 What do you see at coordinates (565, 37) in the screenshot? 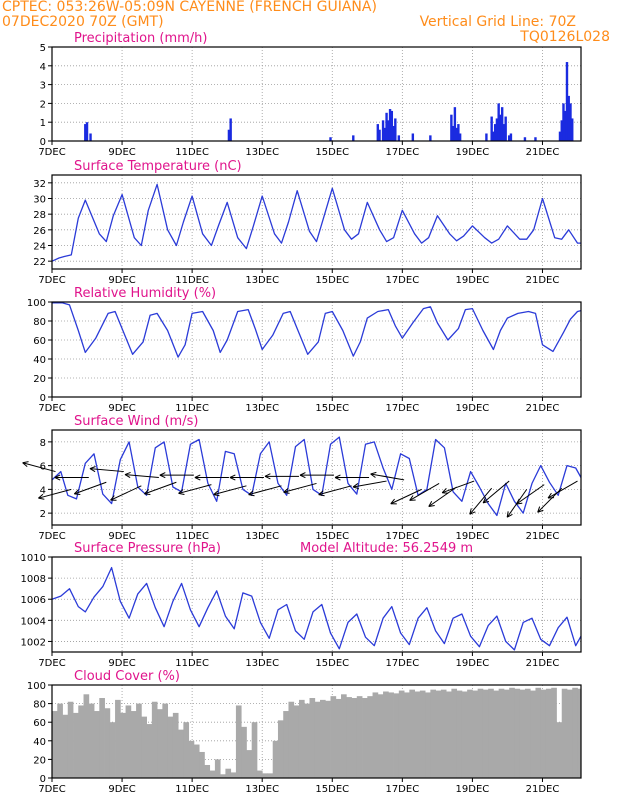
I see `model-code: TQ0126L028` at bounding box center [565, 37].